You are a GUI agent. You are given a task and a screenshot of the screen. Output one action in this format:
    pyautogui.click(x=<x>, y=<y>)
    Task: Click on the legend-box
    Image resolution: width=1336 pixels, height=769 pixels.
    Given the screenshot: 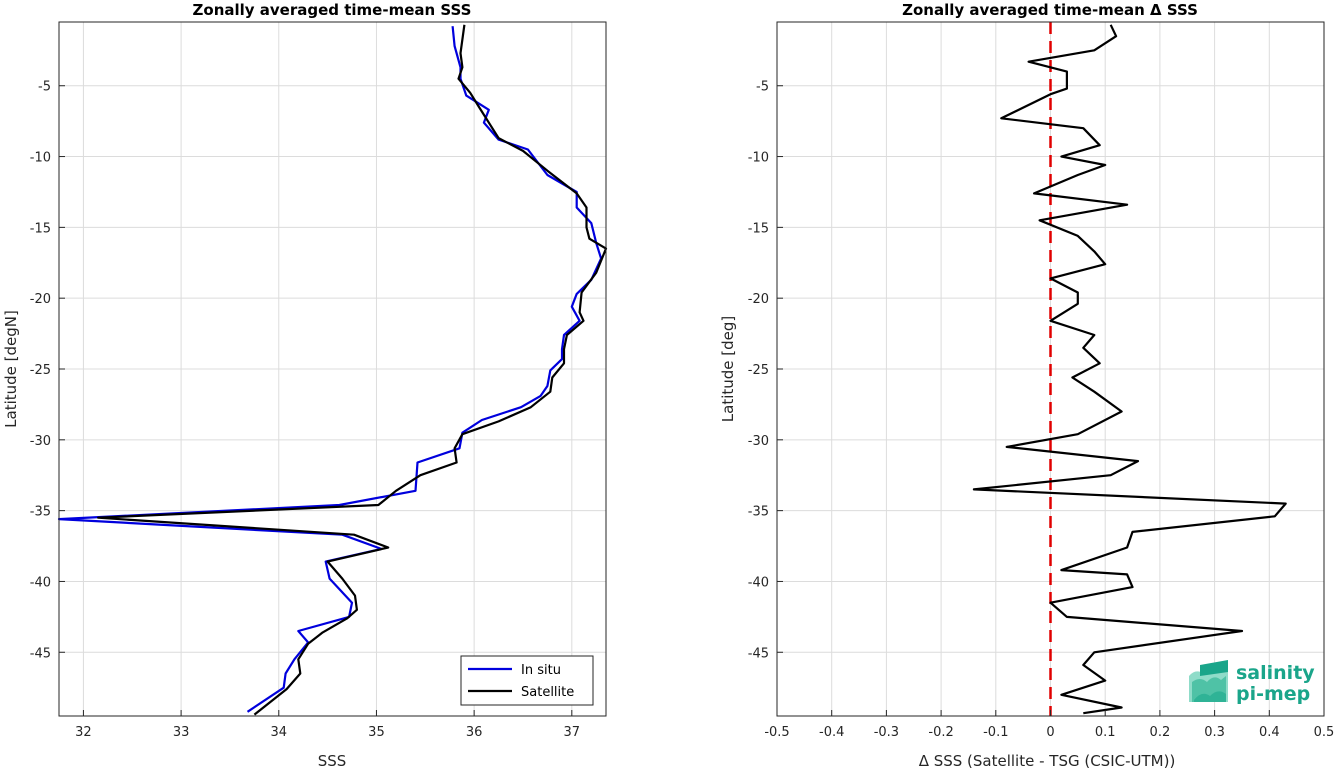 What is the action you would take?
    pyautogui.click(x=527, y=680)
    